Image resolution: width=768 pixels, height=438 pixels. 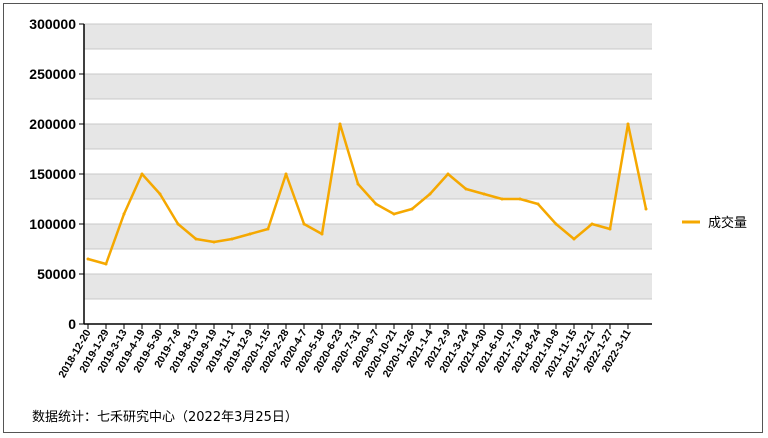 I want to click on y-tick-label: 0, so click(x=72, y=324).